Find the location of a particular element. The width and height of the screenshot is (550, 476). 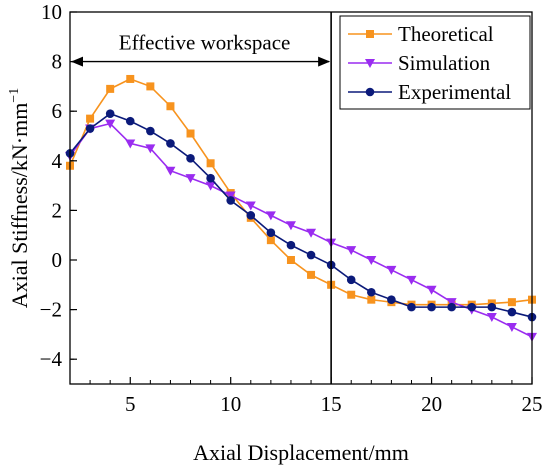

legend: Theoretical Simulation Experimental is located at coordinates (435, 62).